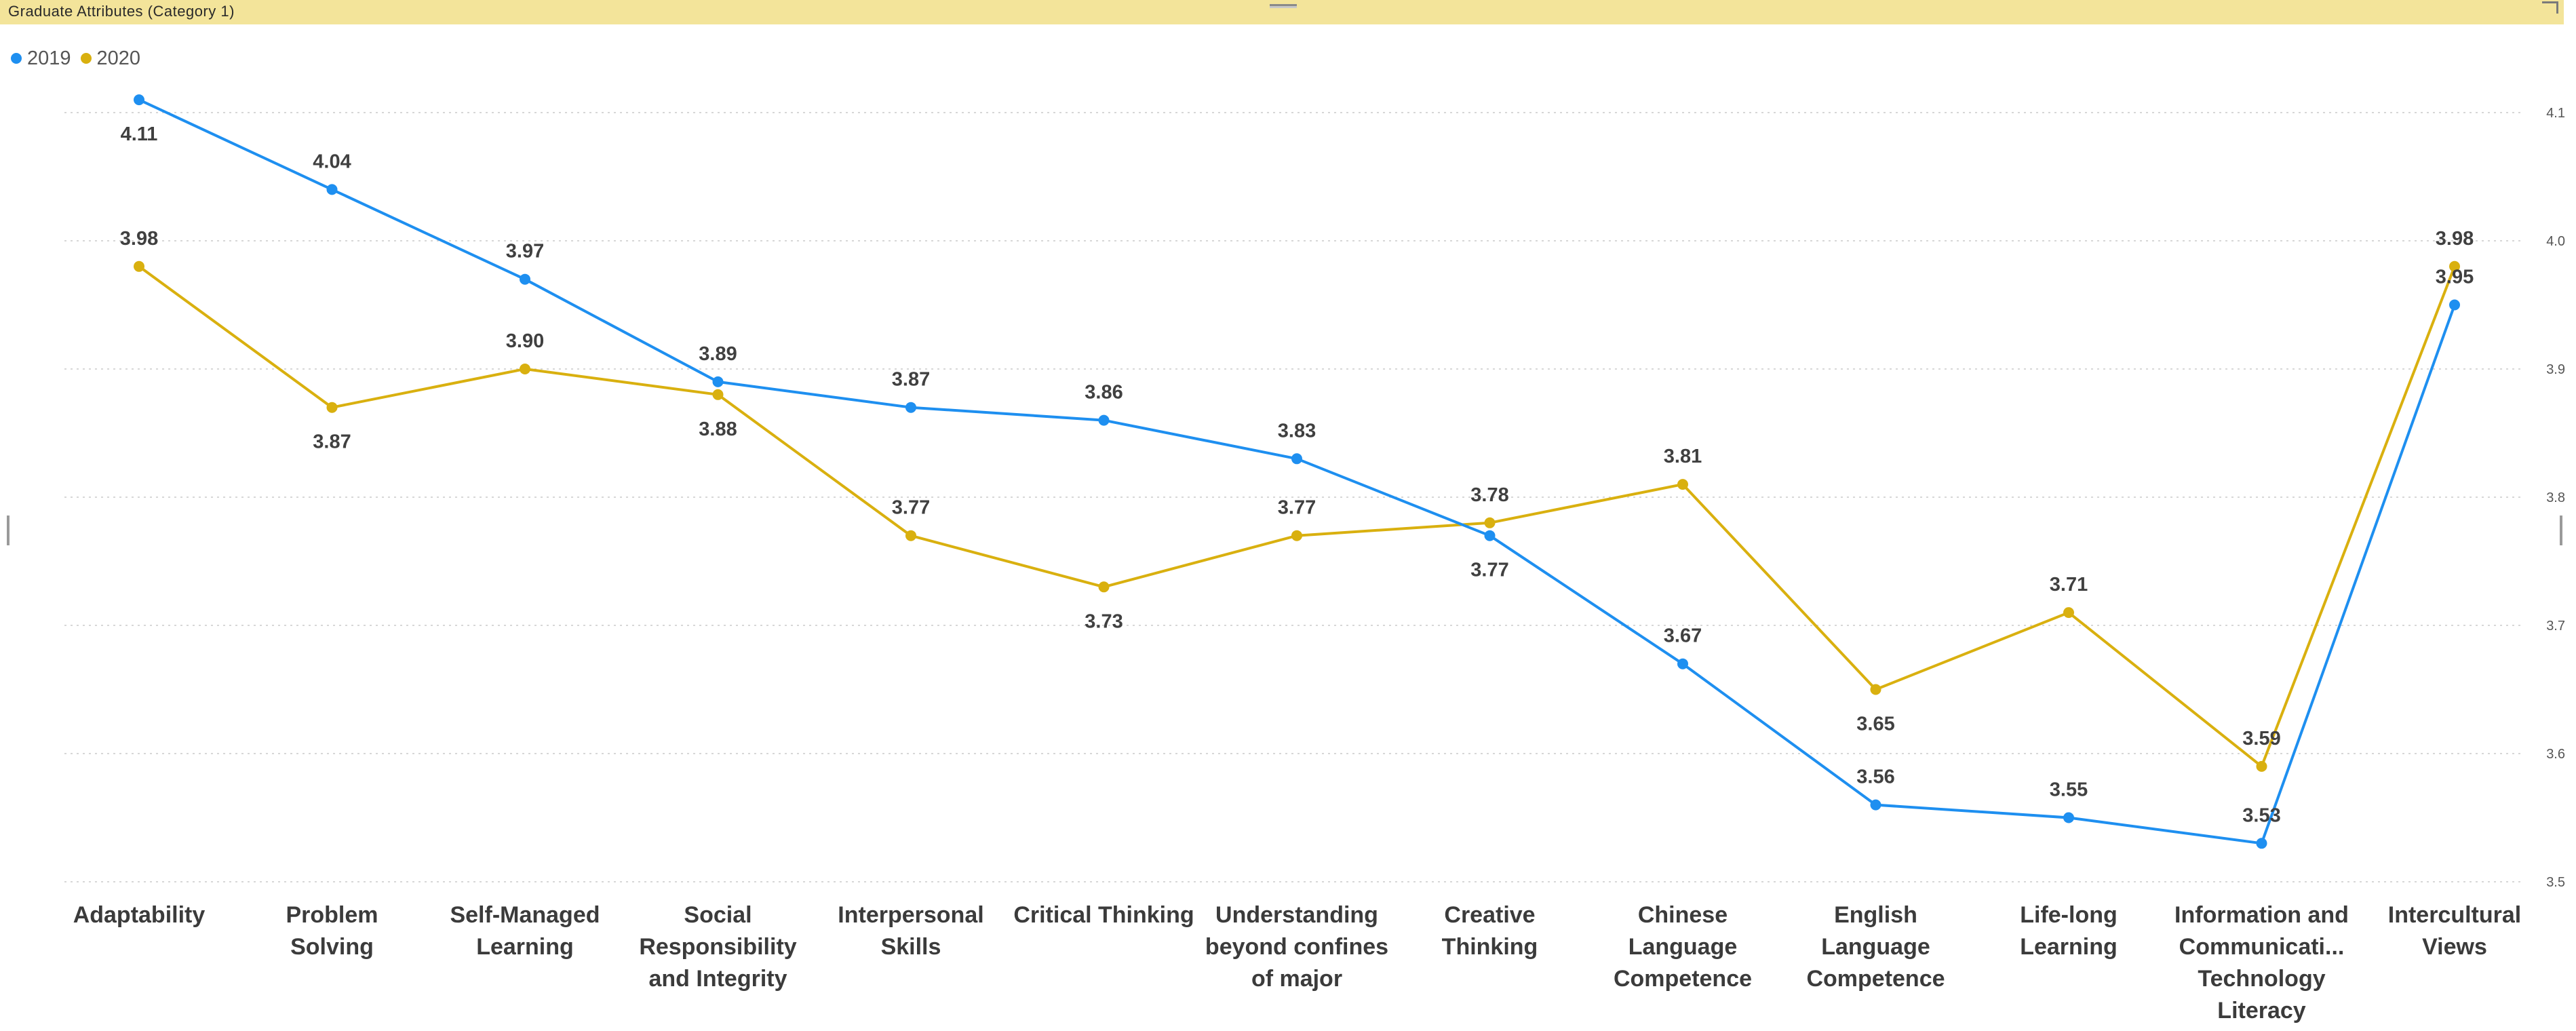 The image size is (2576, 1031). I want to click on resize-handle-right, so click(2561, 530).